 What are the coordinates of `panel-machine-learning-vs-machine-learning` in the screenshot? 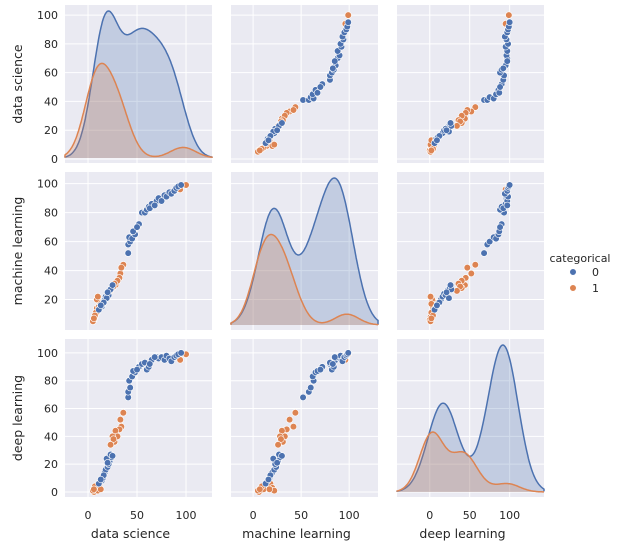 It's located at (304, 251).